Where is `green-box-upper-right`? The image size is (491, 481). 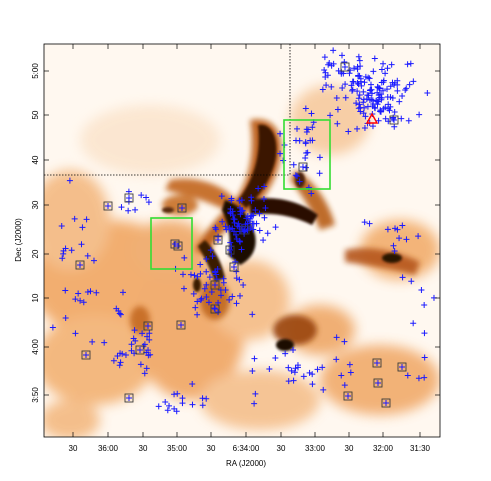
green-box-upper-right is located at coordinates (307, 154).